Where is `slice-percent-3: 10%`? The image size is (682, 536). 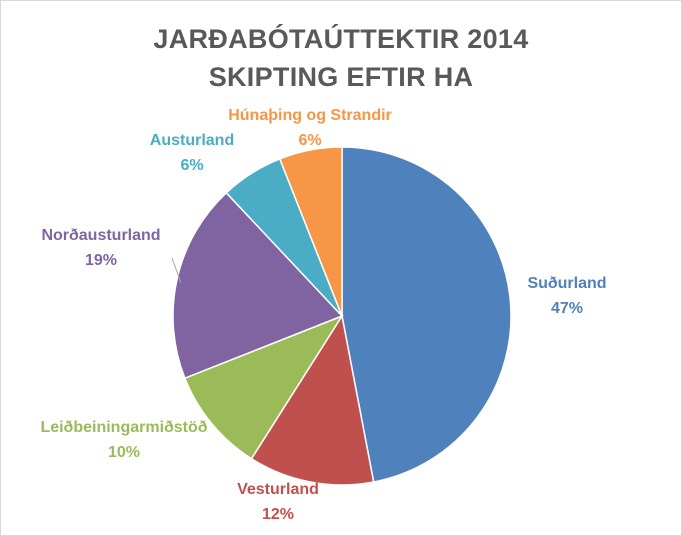 slice-percent-3: 10% is located at coordinates (124, 452).